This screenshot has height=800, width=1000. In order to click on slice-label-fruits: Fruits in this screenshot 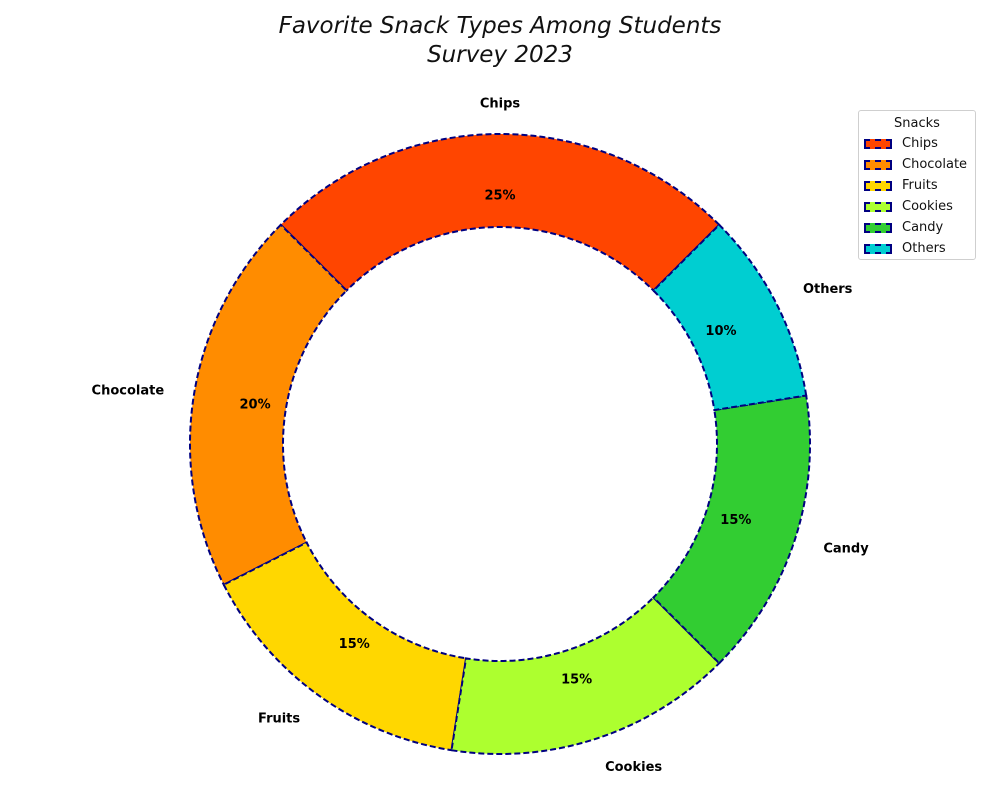, I will do `click(279, 719)`.